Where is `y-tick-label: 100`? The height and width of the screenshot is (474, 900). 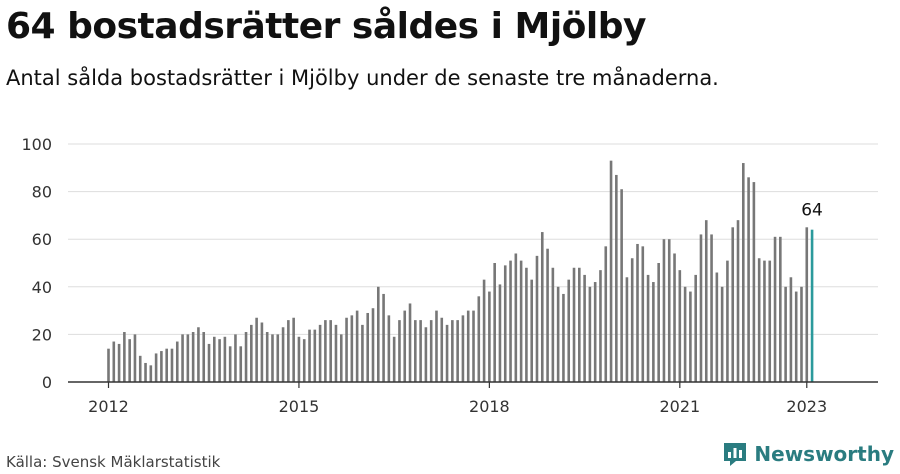 y-tick-label: 100 is located at coordinates (36, 144).